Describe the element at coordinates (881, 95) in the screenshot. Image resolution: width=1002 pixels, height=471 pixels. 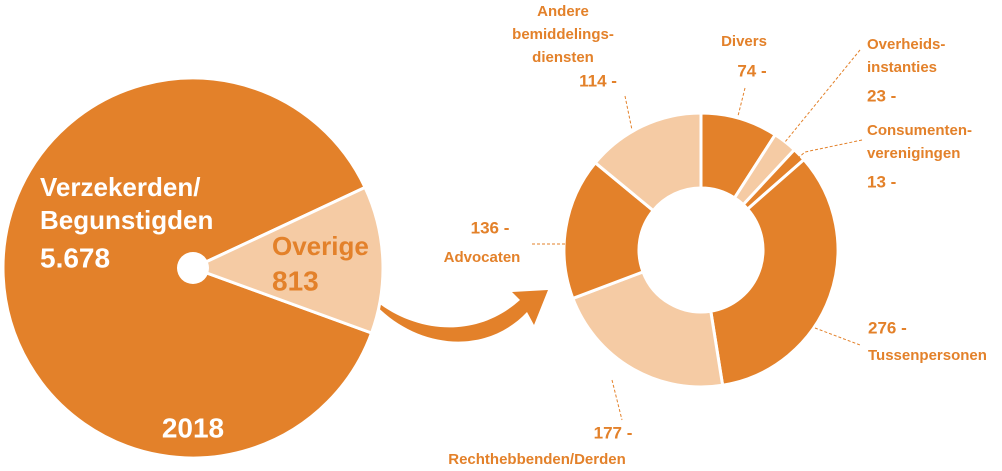
I see `value-label: 23 -` at that location.